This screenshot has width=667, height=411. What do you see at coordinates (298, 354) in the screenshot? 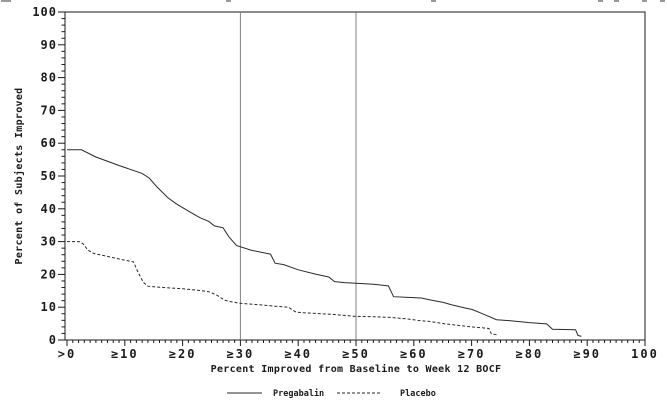
I see `x-tick-label: ≥40` at bounding box center [298, 354].